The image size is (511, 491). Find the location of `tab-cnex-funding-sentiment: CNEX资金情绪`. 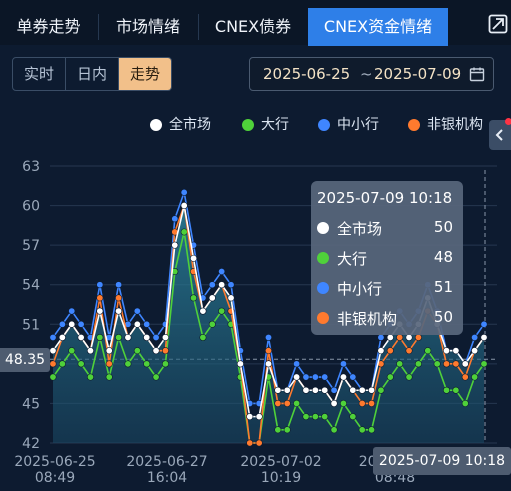

tab-cnex-funding-sentiment: CNEX资金情绪 is located at coordinates (378, 27).